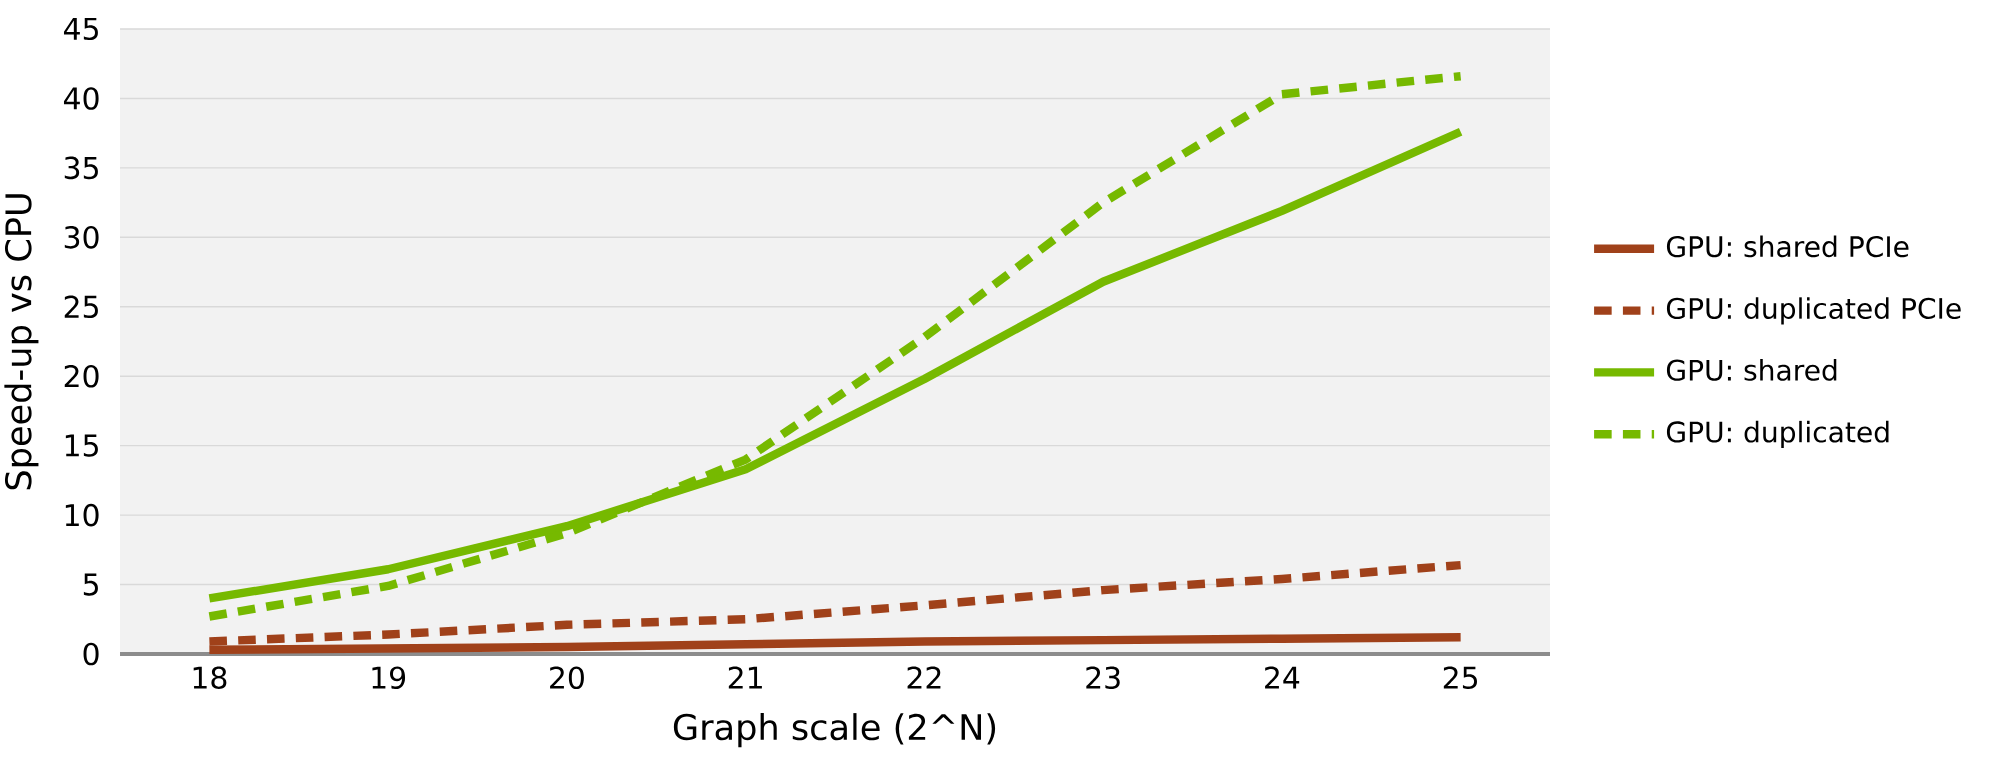 The width and height of the screenshot is (2010, 783). Describe the element at coordinates (1813, 311) in the screenshot. I see `legend-label: GPU: duplicated PCIe` at that location.